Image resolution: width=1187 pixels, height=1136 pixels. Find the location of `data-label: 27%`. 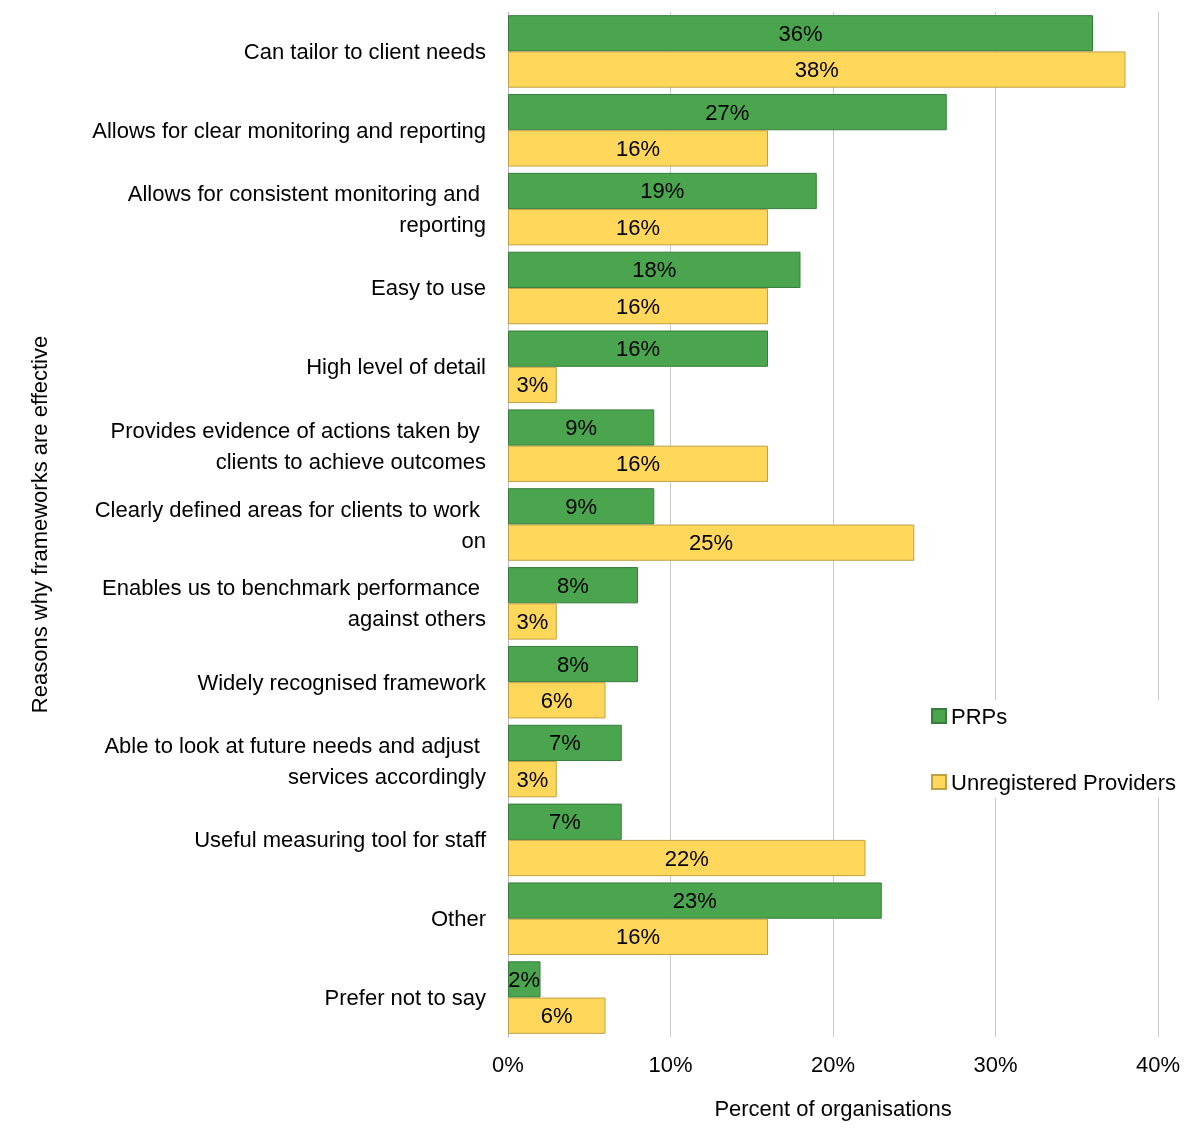

data-label: 27% is located at coordinates (727, 112).